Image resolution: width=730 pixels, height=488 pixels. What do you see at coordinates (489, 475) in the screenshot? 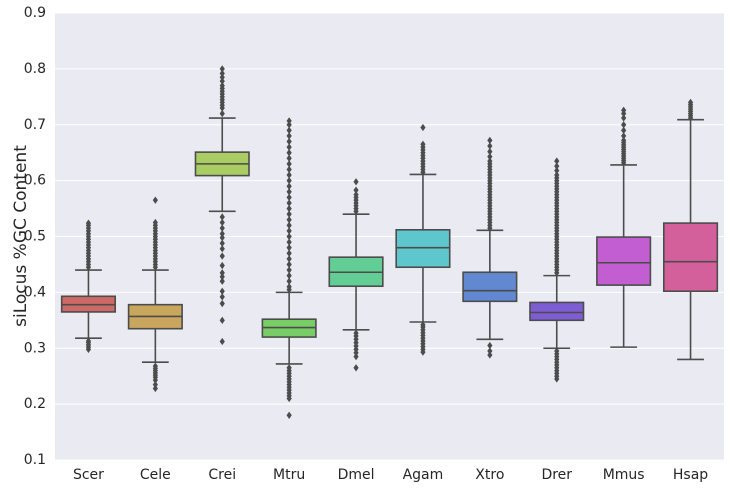
I see `x-tick-label: Xtro` at bounding box center [489, 475].